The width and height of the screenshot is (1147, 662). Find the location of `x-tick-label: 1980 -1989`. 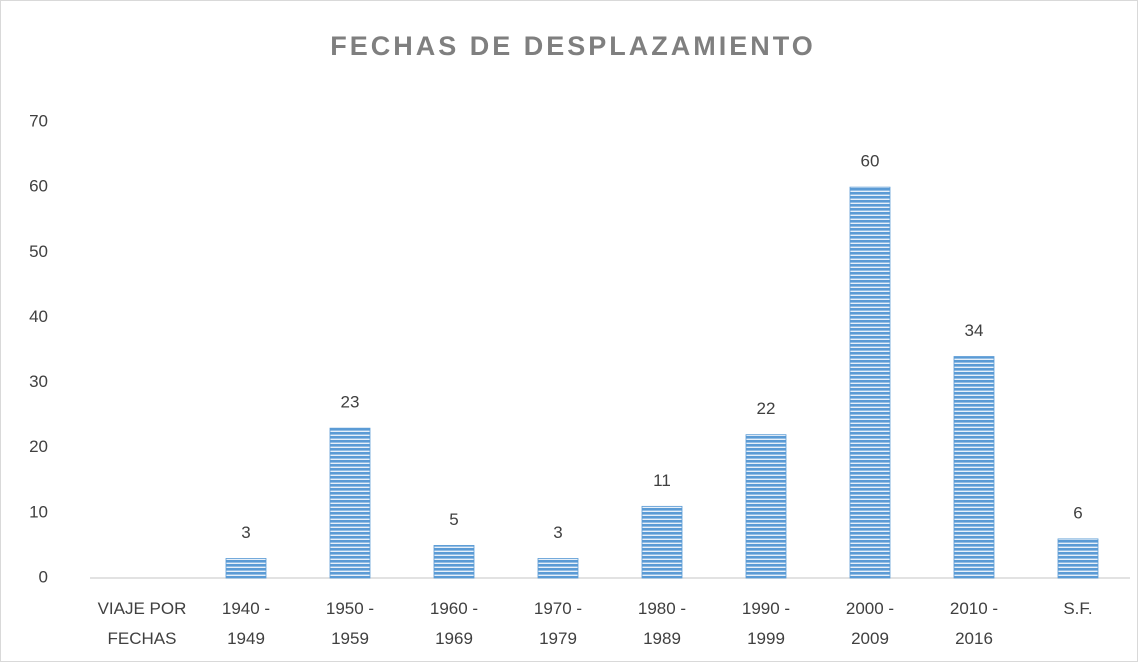

x-tick-label: 1980 -1989 is located at coordinates (662, 623).